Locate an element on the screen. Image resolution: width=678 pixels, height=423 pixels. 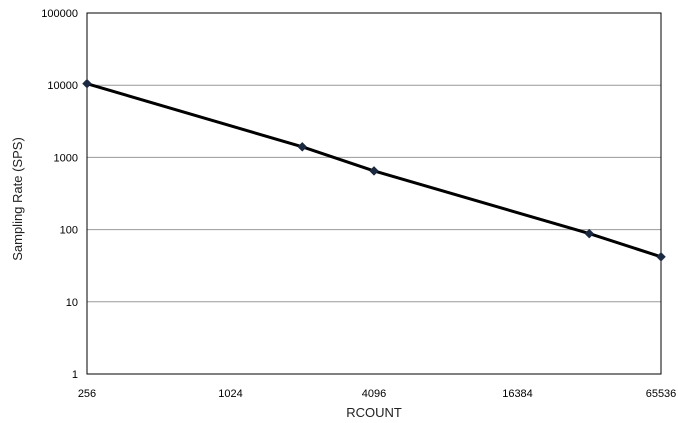
x-tick-label-1024: 1024 is located at coordinates (230, 394).